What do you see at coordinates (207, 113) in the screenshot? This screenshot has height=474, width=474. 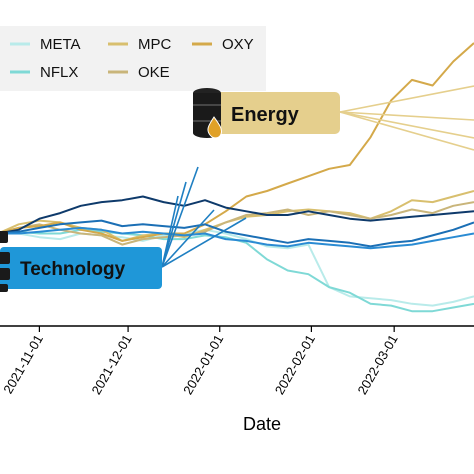 I see `oil-barrel-icon` at bounding box center [207, 113].